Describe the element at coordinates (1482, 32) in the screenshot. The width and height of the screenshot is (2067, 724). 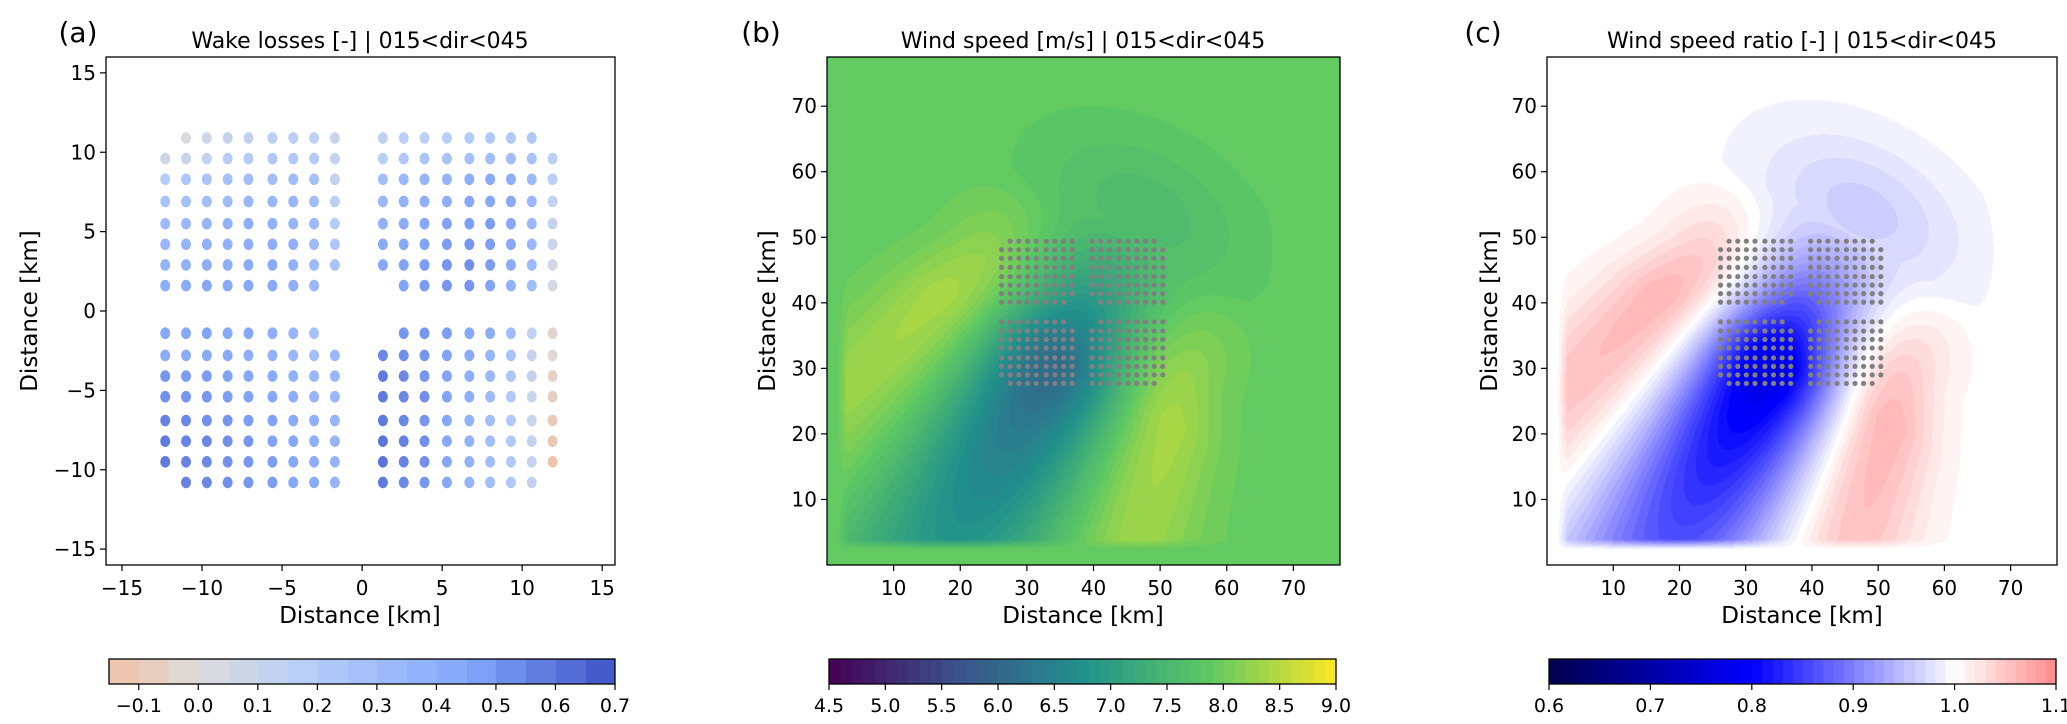
I see `panel-label: (c)` at that location.